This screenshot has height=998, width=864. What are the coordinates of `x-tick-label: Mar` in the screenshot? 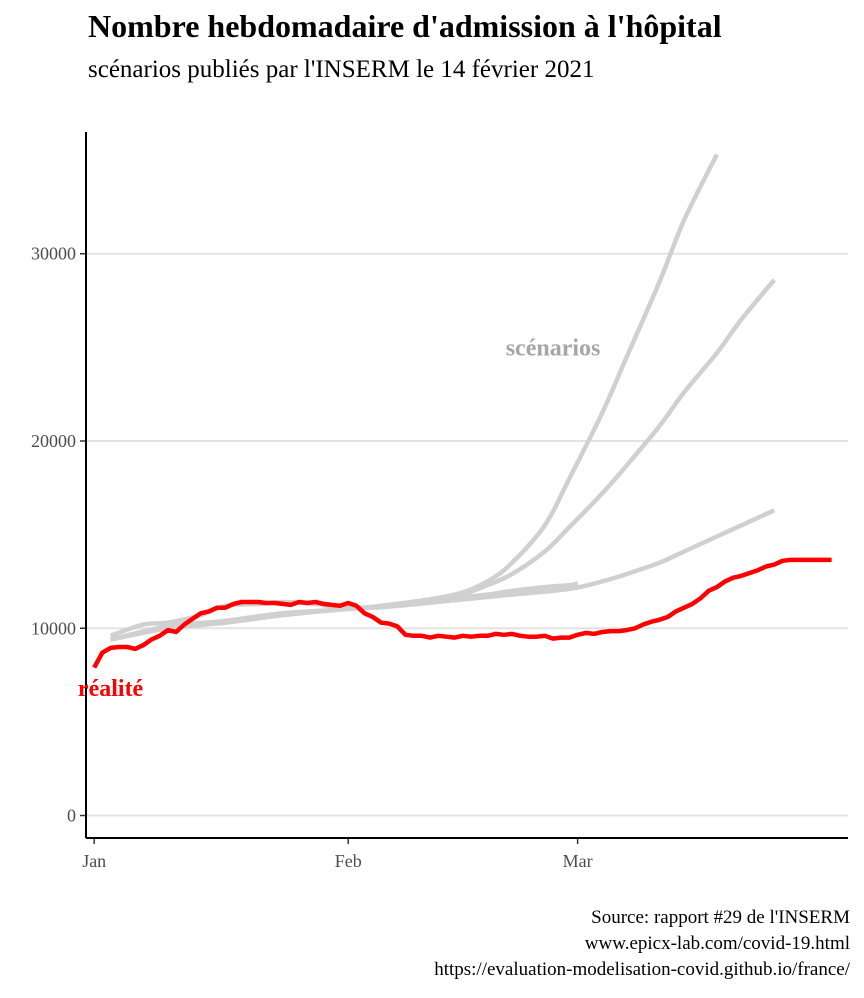 It's located at (578, 861).